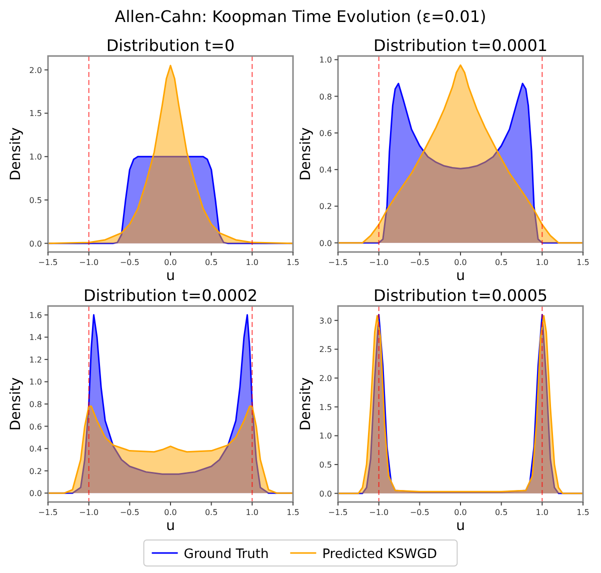 The width and height of the screenshot is (601, 573). What do you see at coordinates (35, 359) in the screenshot?
I see `y-tick-label: 1.2` at bounding box center [35, 359].